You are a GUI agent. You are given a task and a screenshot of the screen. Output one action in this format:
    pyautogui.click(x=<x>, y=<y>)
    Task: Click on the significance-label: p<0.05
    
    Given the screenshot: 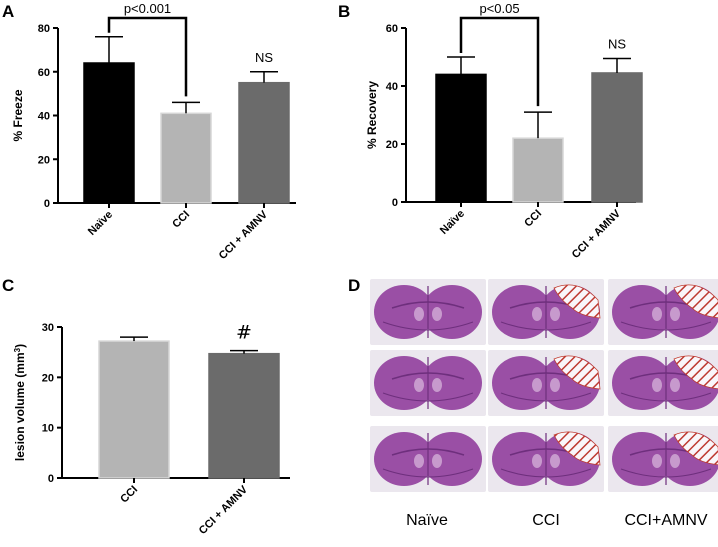 What is the action you would take?
    pyautogui.click(x=499, y=8)
    